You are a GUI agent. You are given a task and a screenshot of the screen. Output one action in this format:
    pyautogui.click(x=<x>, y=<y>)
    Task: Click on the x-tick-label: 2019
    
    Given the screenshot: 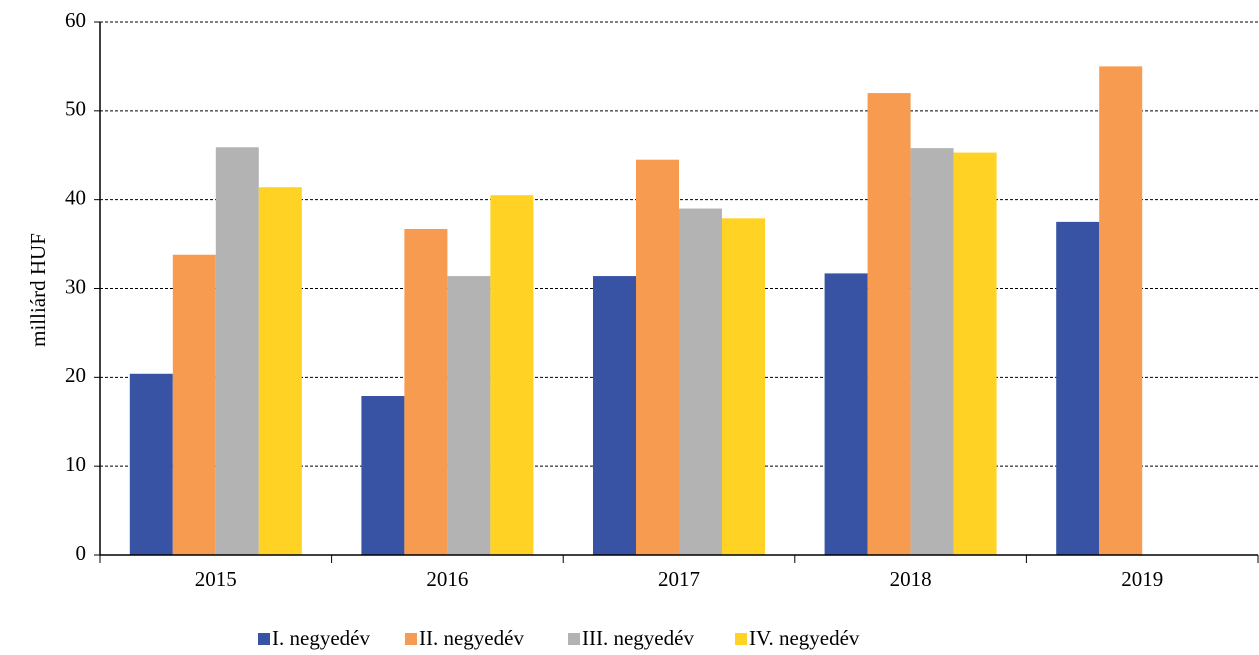 What is the action you would take?
    pyautogui.click(x=1142, y=579)
    